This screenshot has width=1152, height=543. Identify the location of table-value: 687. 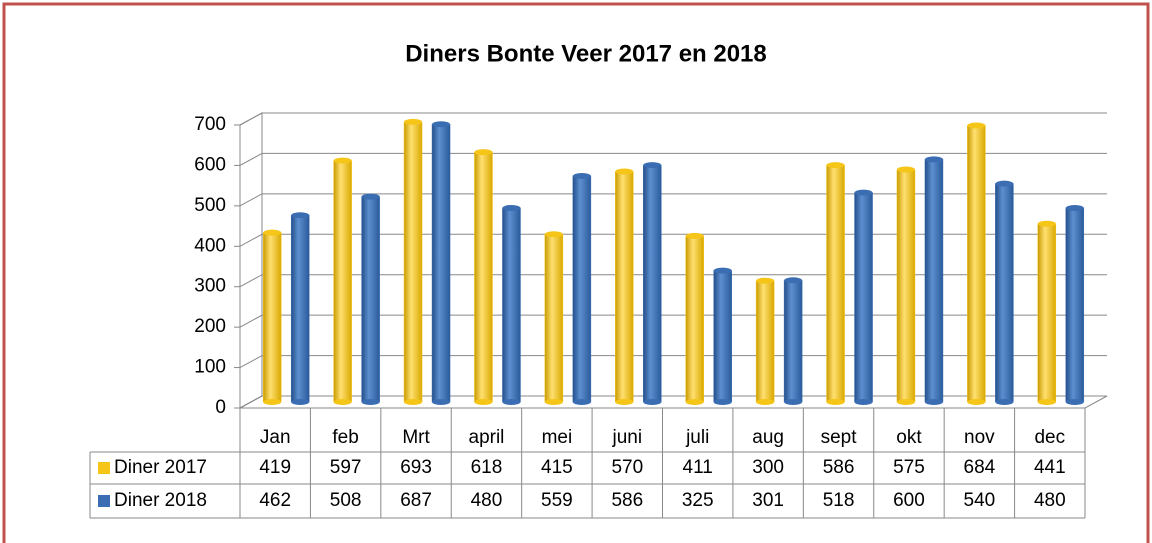
(416, 500).